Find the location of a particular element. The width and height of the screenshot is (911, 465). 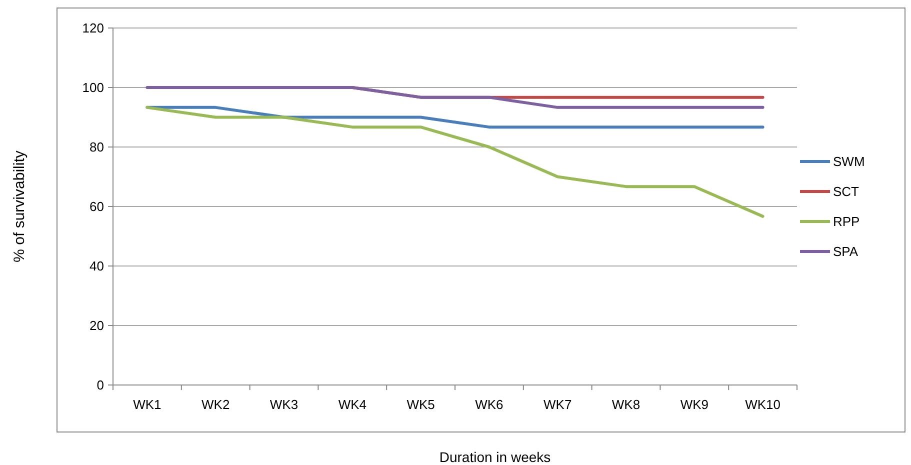

y-axis-title: % of survivability is located at coordinates (19, 206).